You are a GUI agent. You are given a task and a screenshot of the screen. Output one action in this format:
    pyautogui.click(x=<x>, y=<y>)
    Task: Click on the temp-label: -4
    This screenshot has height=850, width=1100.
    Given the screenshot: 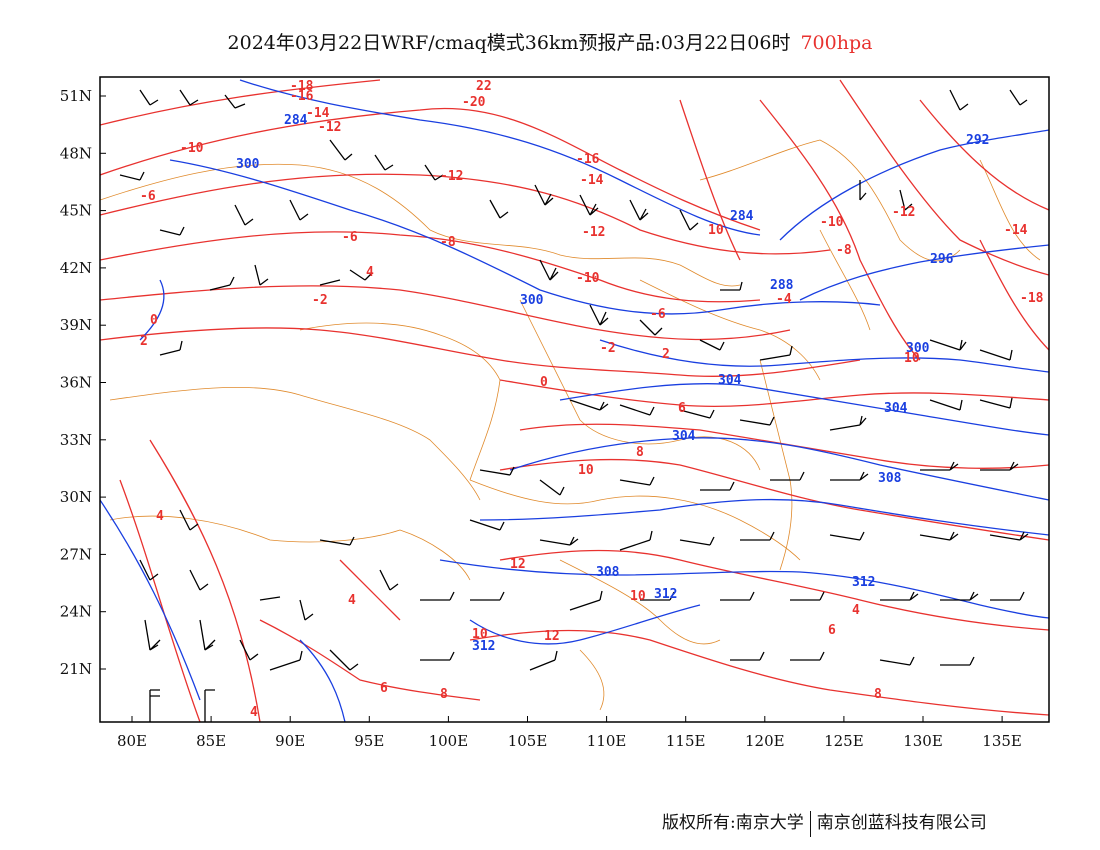 What is the action you would take?
    pyautogui.click(x=784, y=299)
    